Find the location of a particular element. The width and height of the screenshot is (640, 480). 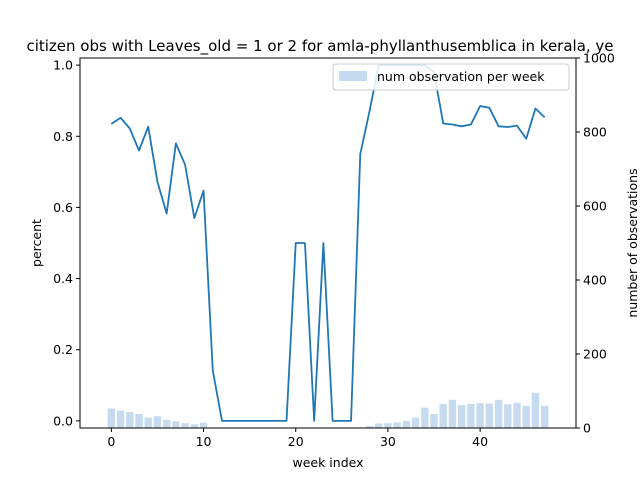

x-tick-label: 40 is located at coordinates (480, 441).